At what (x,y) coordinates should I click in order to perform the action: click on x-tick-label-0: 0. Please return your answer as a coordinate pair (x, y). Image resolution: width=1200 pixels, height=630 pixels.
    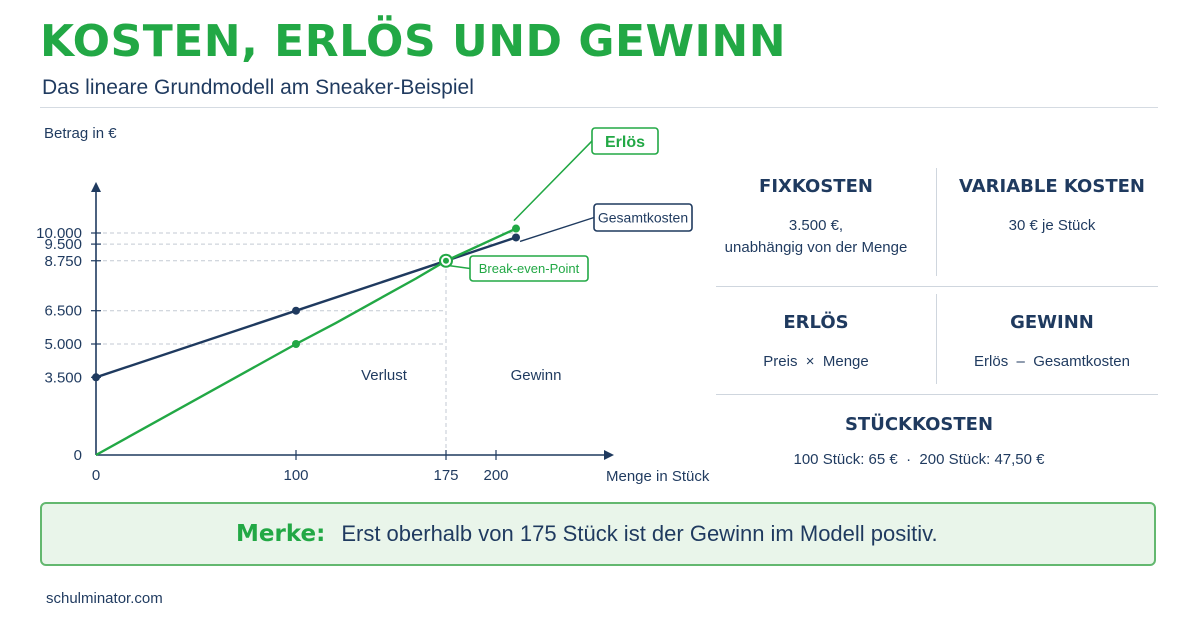
    Looking at the image, I should click on (96, 475).